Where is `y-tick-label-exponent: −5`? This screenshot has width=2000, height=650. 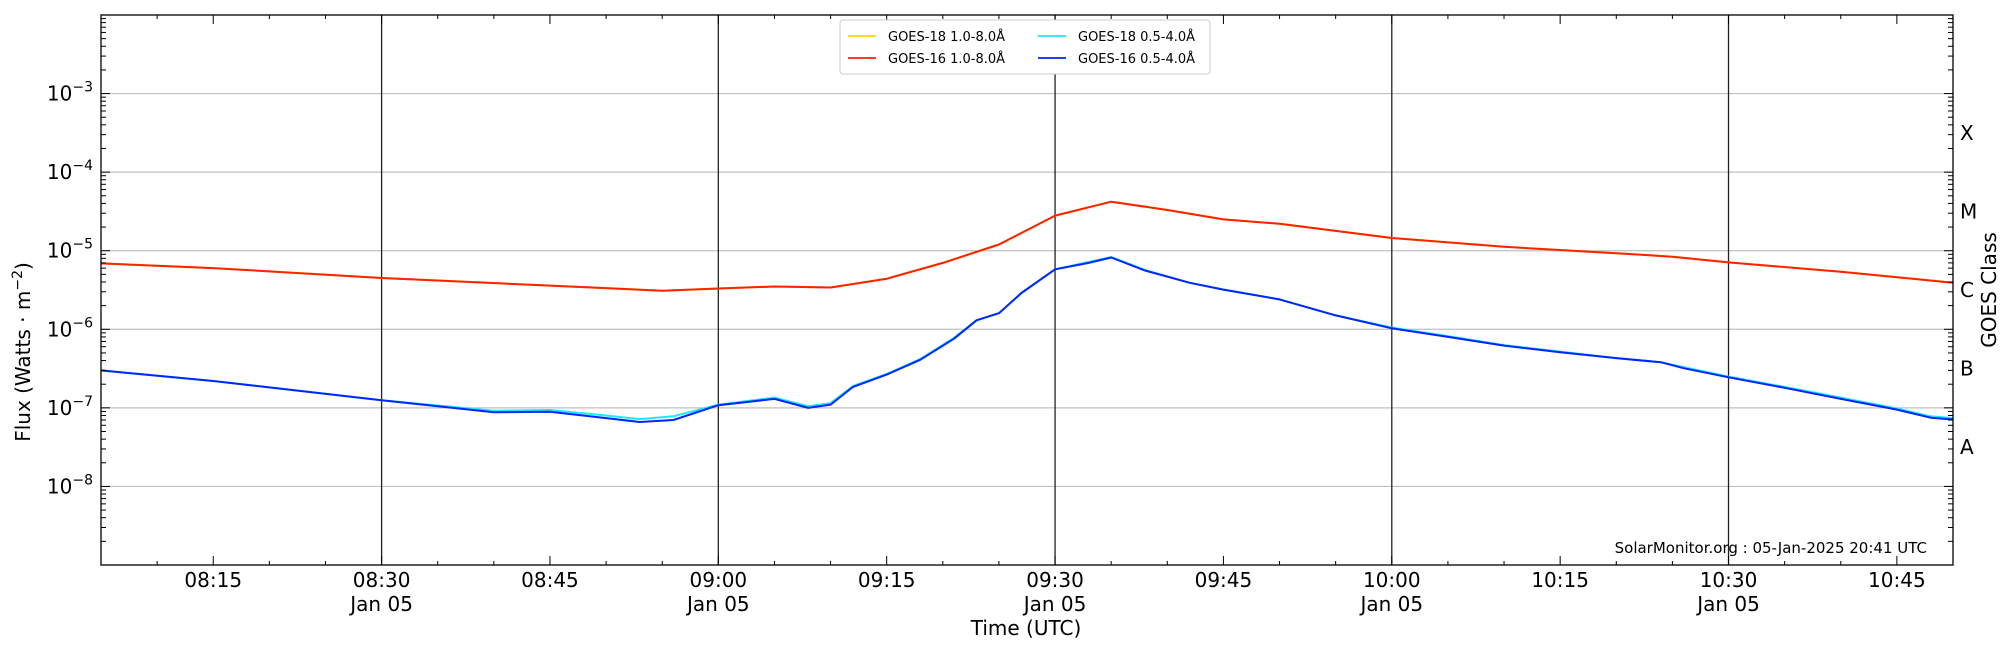 y-tick-label-exponent: −5 is located at coordinates (82, 245).